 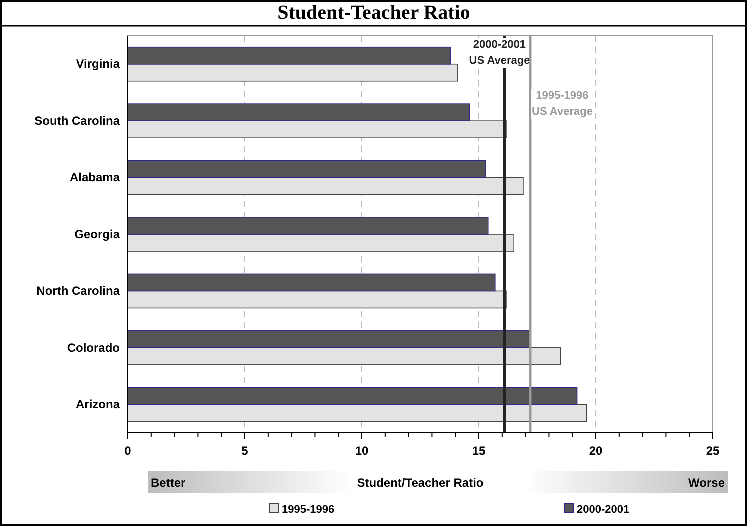 What do you see at coordinates (128, 451) in the screenshot?
I see `x-tick-label: 0` at bounding box center [128, 451].